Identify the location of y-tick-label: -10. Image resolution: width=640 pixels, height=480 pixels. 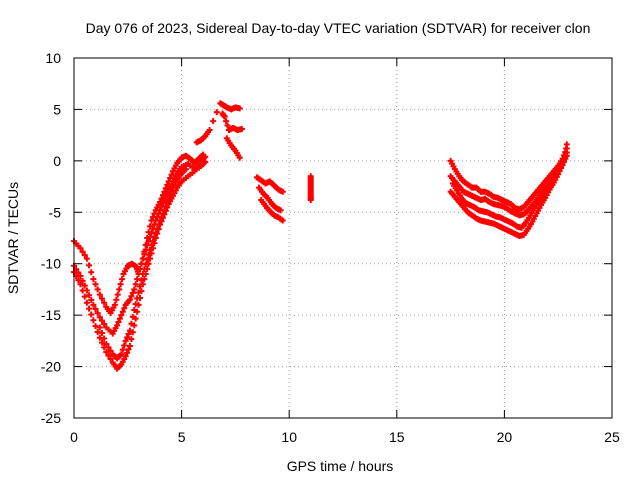
(51, 264).